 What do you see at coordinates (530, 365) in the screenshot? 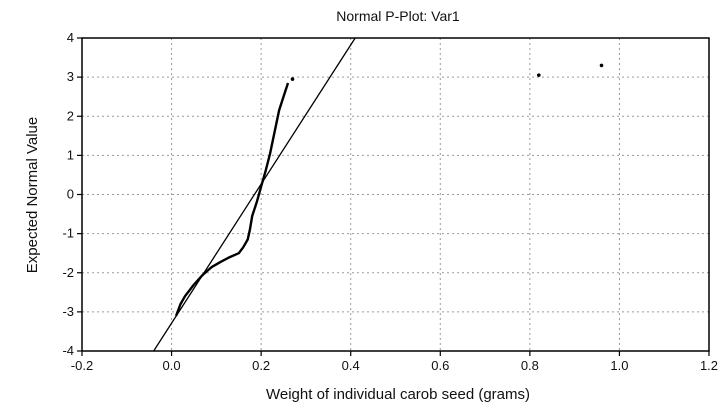
I see `x-tick-label: 0.8` at bounding box center [530, 365].